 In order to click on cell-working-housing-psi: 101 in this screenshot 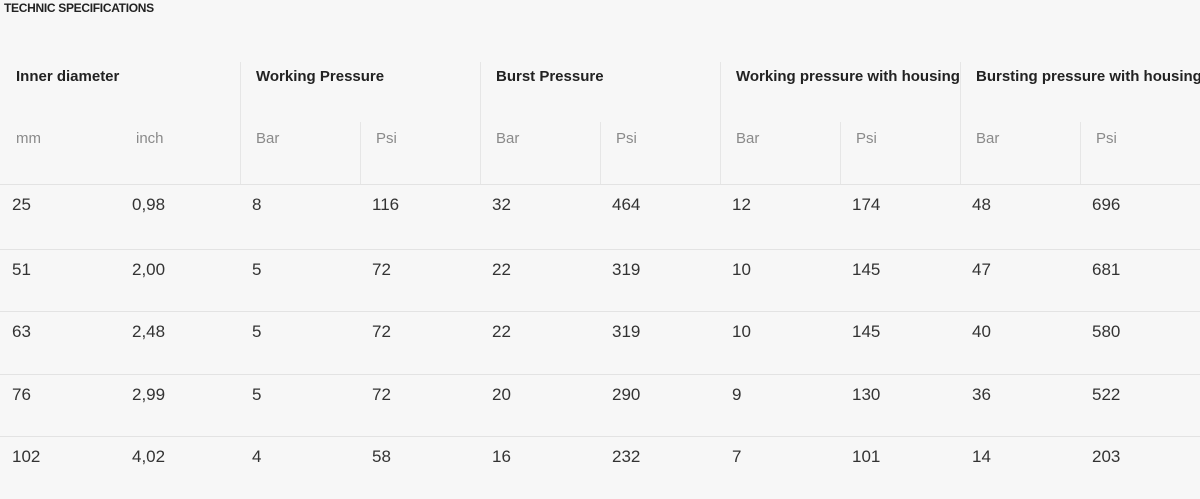, I will do `click(866, 456)`.